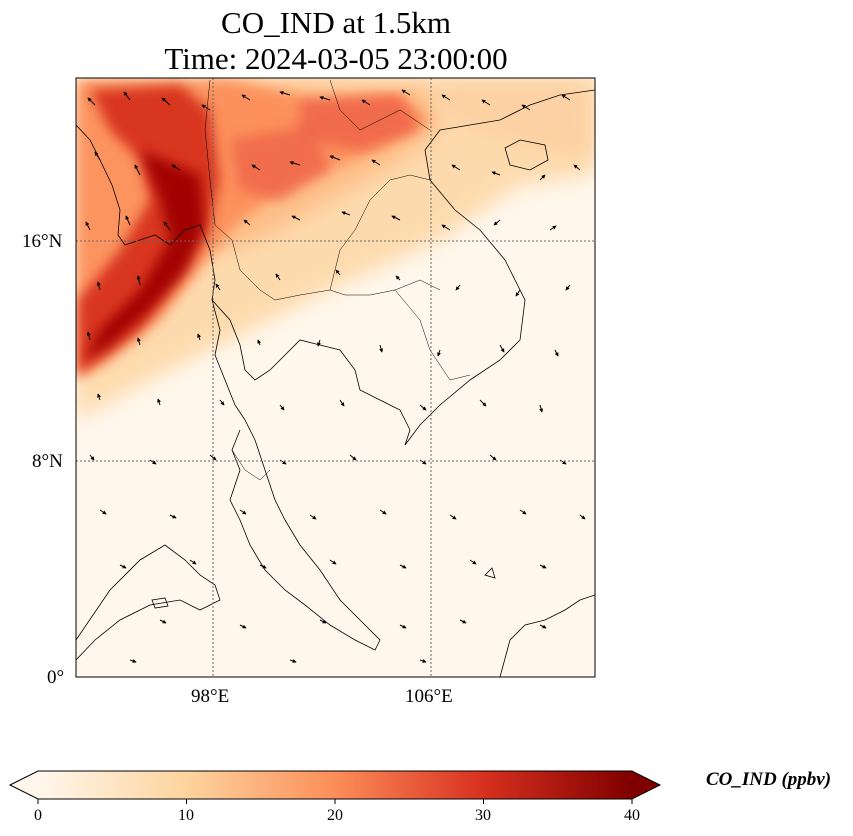  What do you see at coordinates (483, 815) in the screenshot?
I see `colorbar-tick-label: 30` at bounding box center [483, 815].